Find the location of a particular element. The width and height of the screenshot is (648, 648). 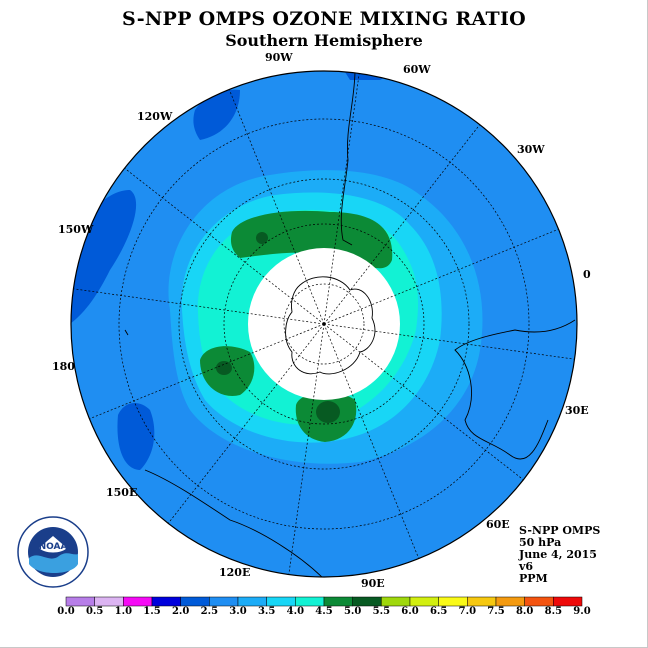

date-label: June 4, 2015 is located at coordinates (558, 554).